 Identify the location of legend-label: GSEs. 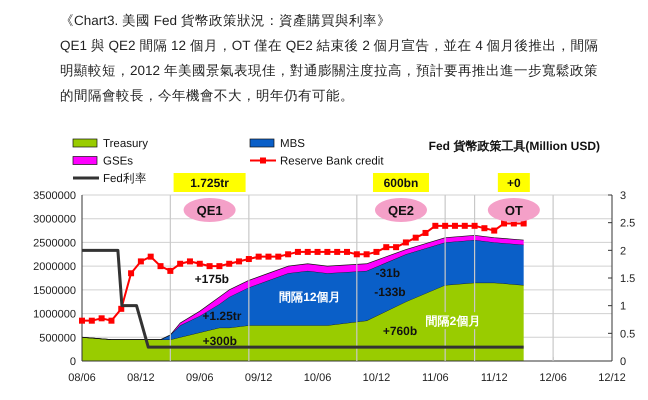
(118, 162).